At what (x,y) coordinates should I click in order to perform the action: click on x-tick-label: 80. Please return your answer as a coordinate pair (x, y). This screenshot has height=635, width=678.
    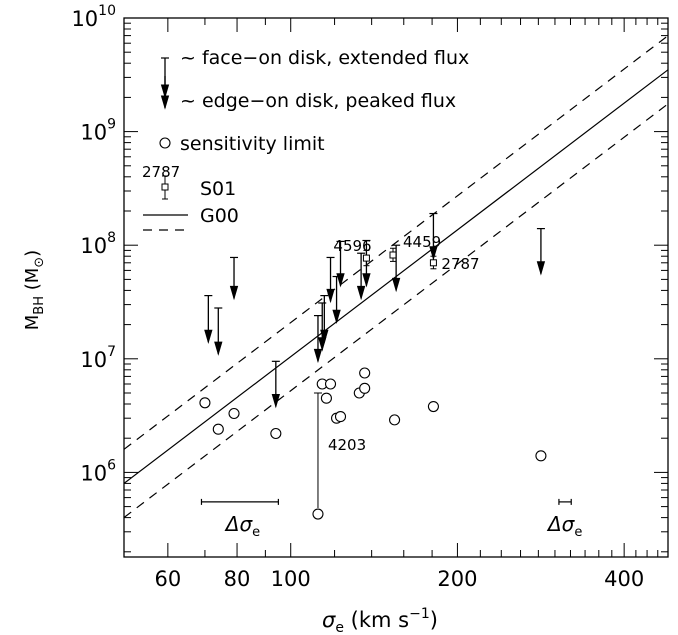
    Looking at the image, I should click on (237, 579).